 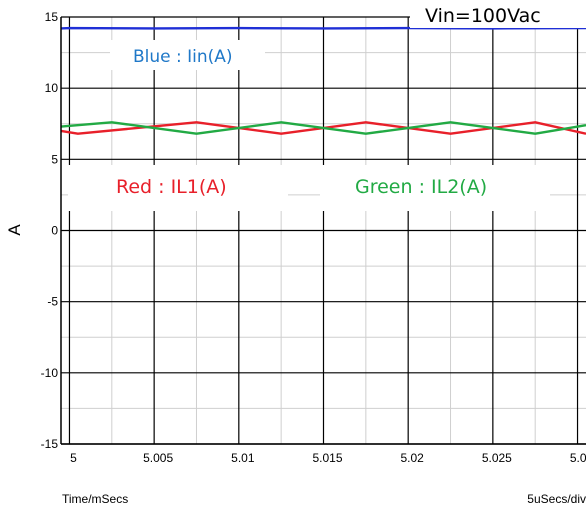 What do you see at coordinates (52, 17) in the screenshot?
I see `y-tick-label: 15` at bounding box center [52, 17].